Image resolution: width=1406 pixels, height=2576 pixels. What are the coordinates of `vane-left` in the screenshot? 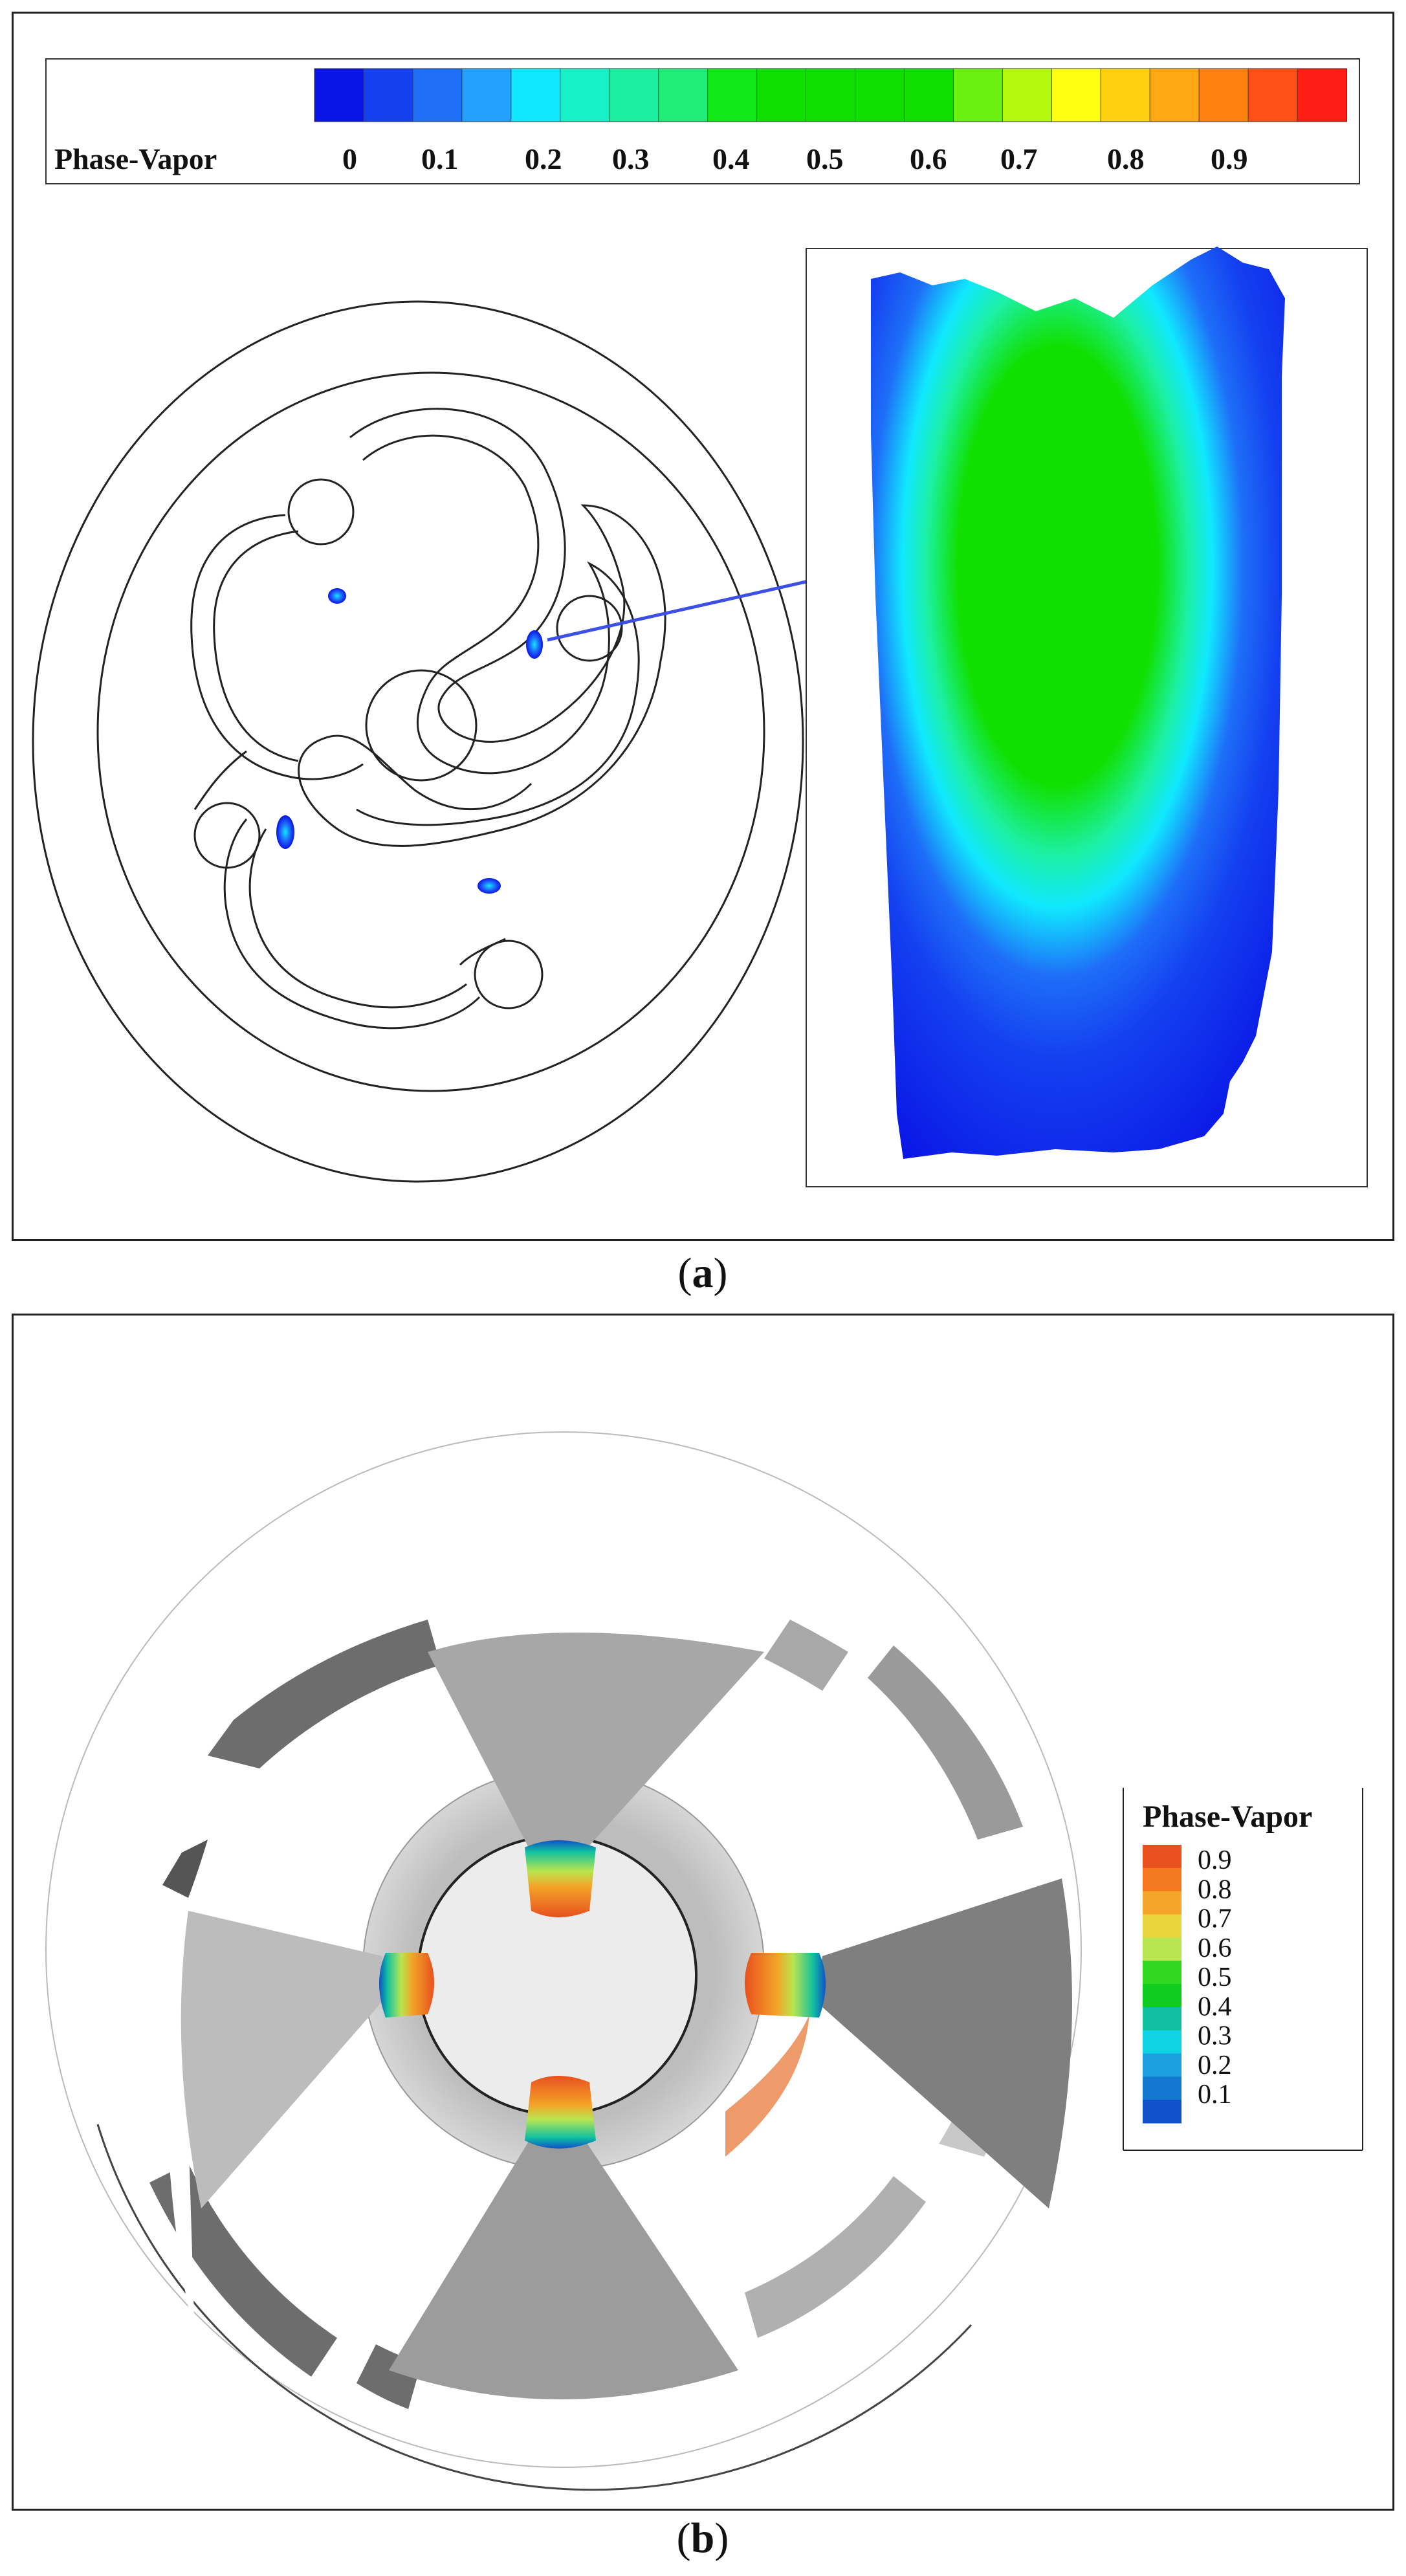 It's located at (281, 2060).